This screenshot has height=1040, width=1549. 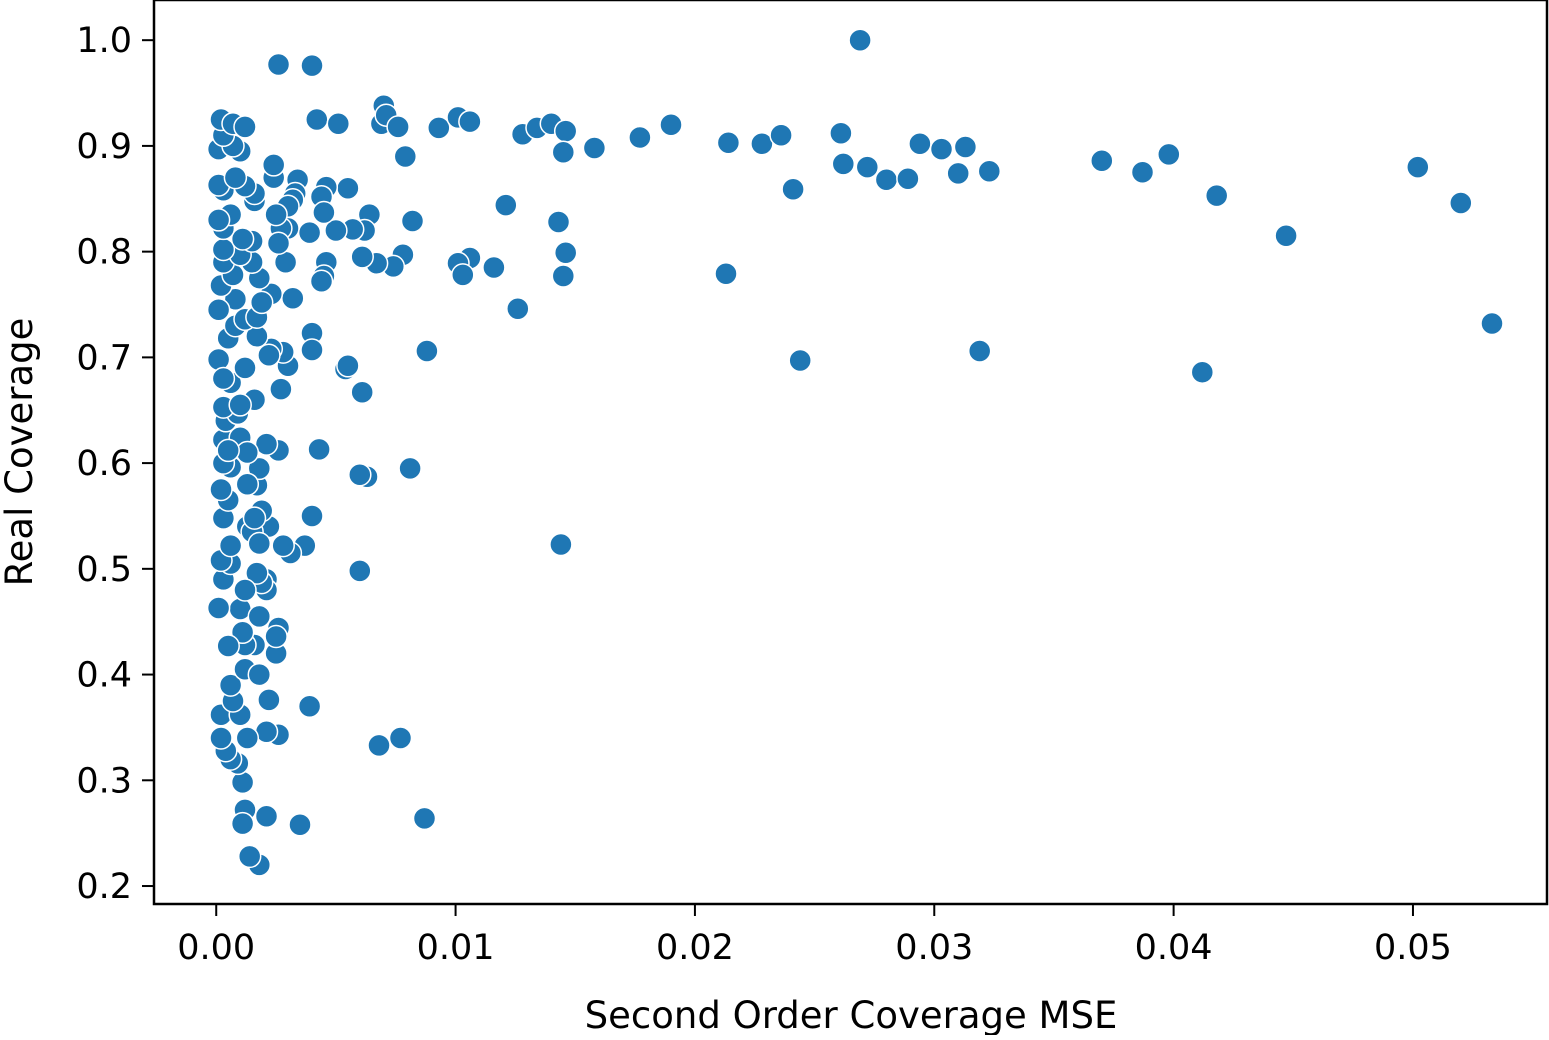 I want to click on x-tick-label: 0.05, so click(x=1413, y=948).